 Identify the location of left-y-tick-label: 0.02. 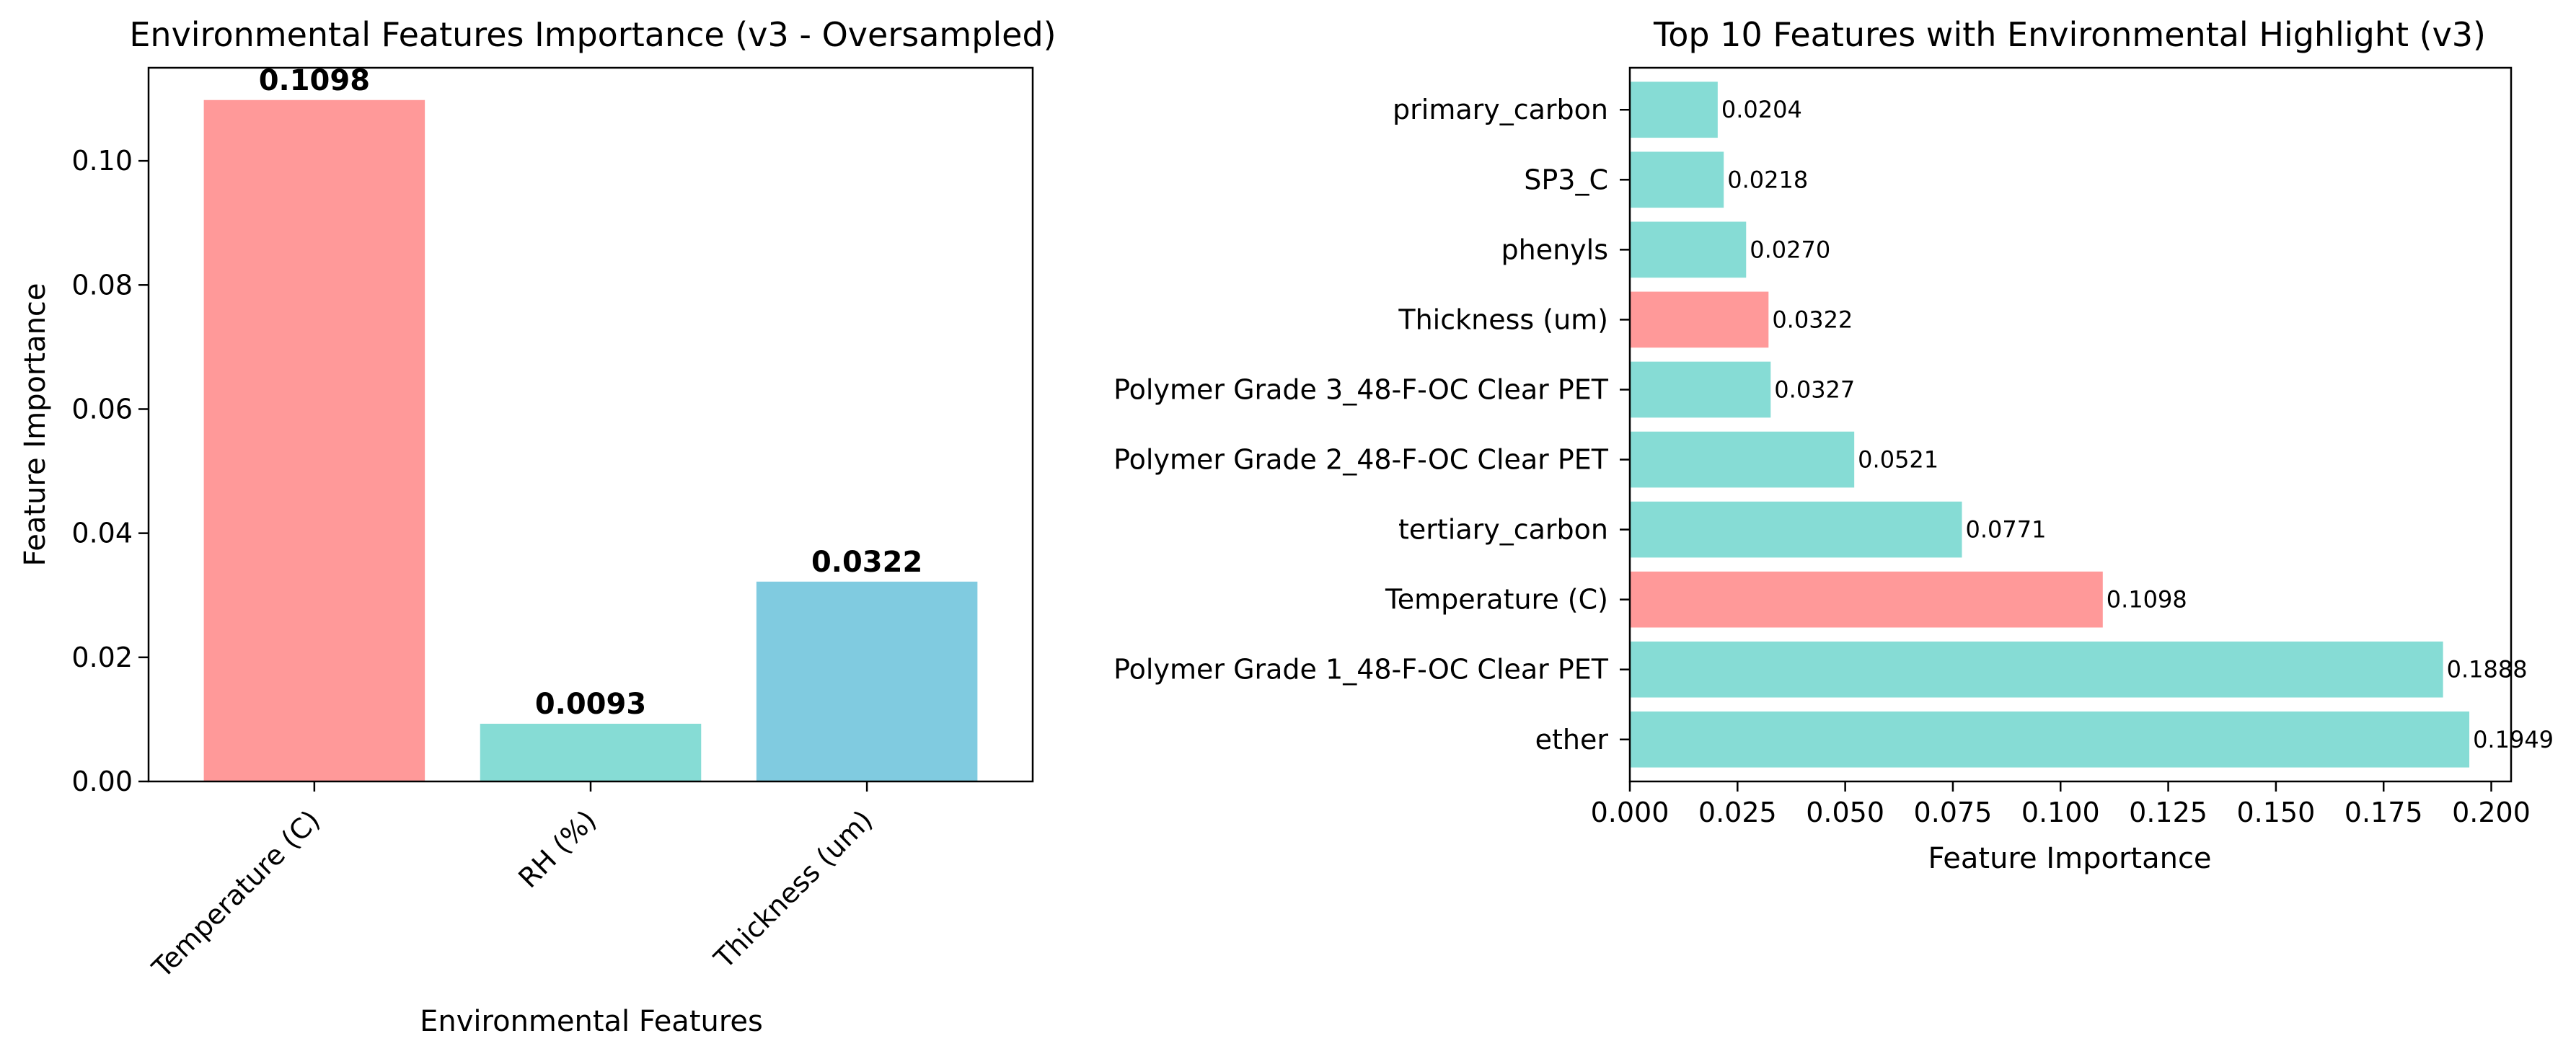
(102, 657).